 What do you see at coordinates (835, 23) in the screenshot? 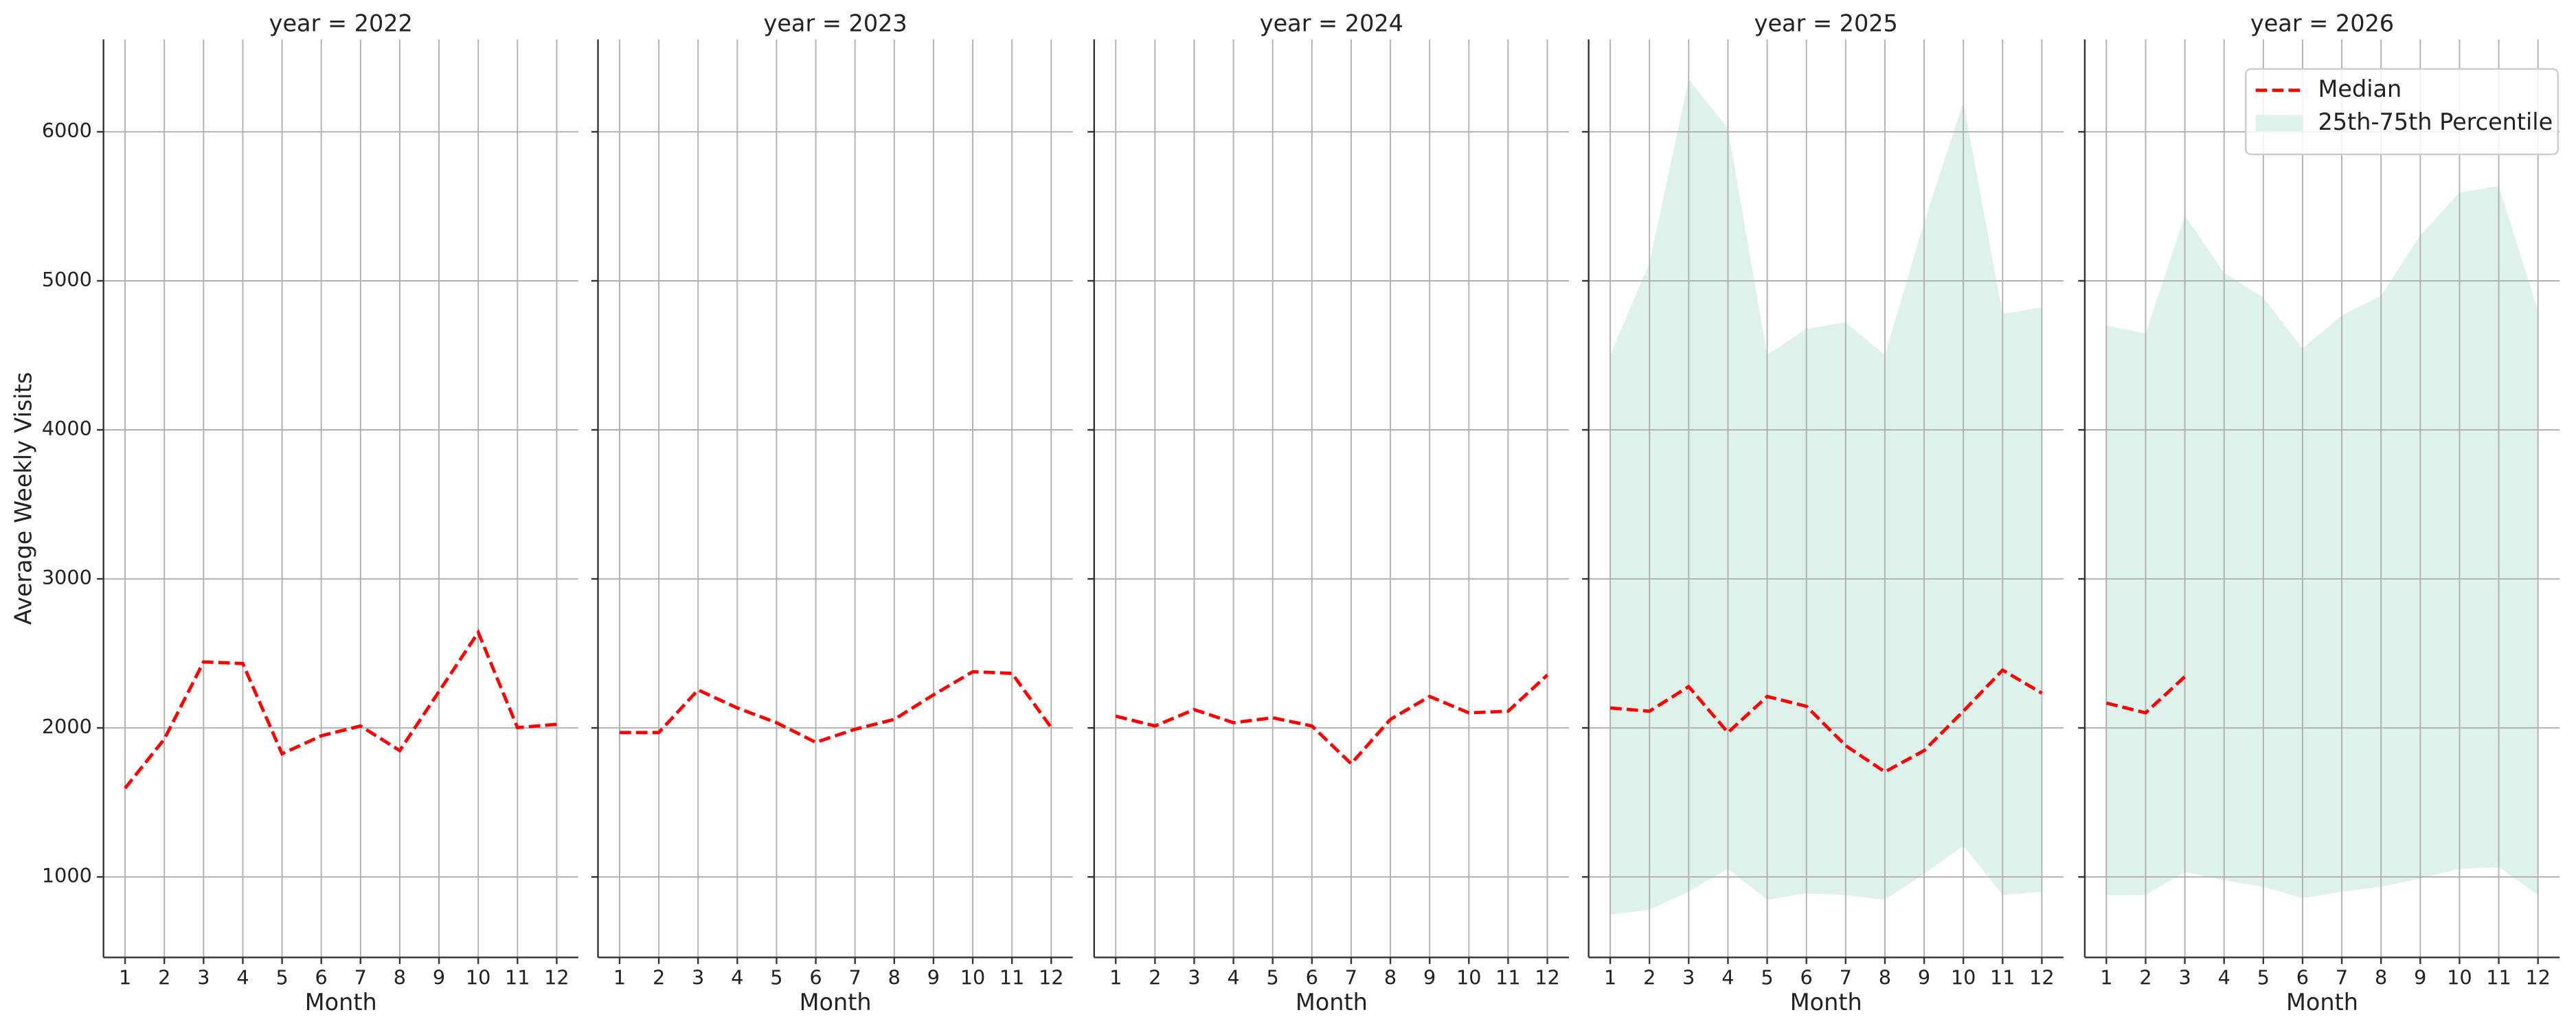
I see `facet-title: year = 2023` at bounding box center [835, 23].